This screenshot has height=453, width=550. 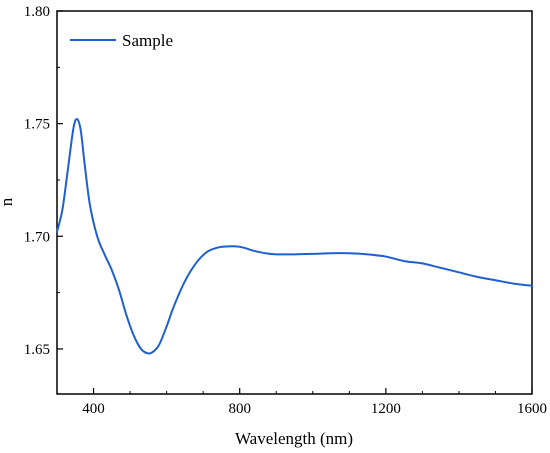 What do you see at coordinates (8, 201) in the screenshot?
I see `y-axis-label: n` at bounding box center [8, 201].